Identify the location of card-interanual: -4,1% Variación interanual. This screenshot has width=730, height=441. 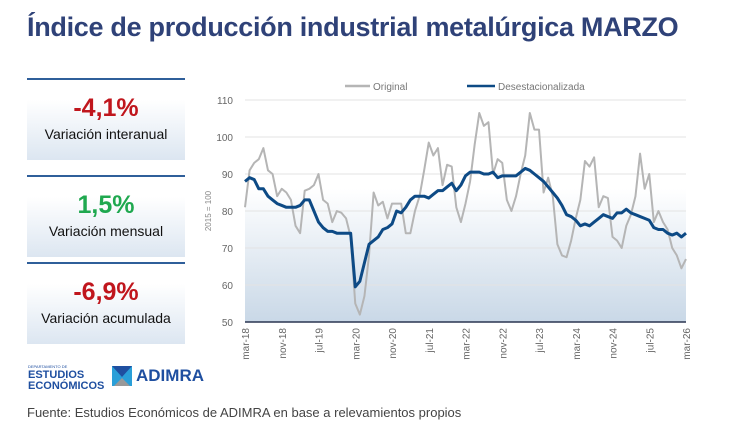
(106, 119).